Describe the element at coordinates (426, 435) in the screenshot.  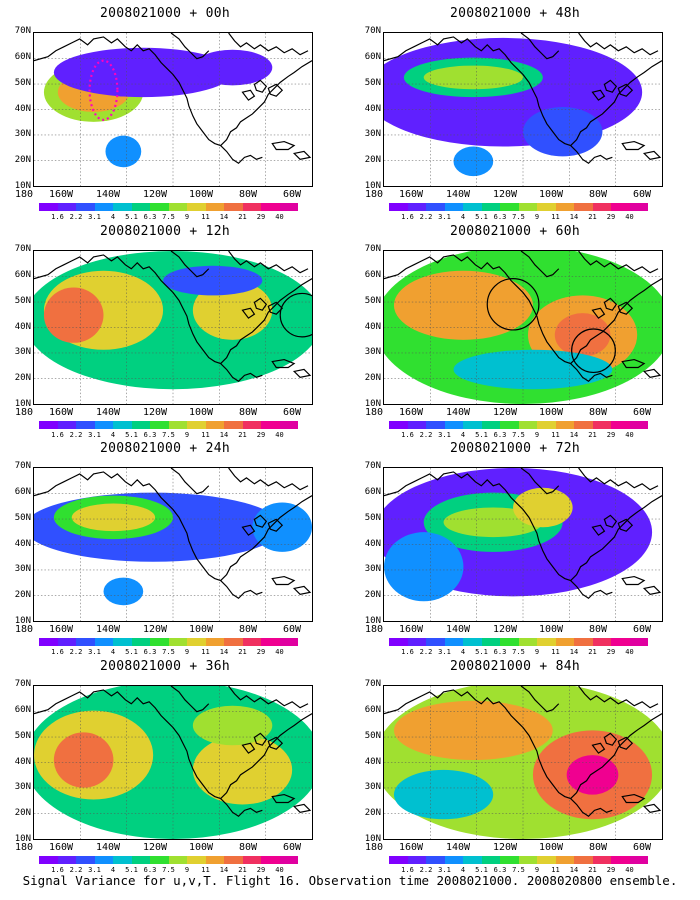
I see `colorbar-label: 2.2` at that location.